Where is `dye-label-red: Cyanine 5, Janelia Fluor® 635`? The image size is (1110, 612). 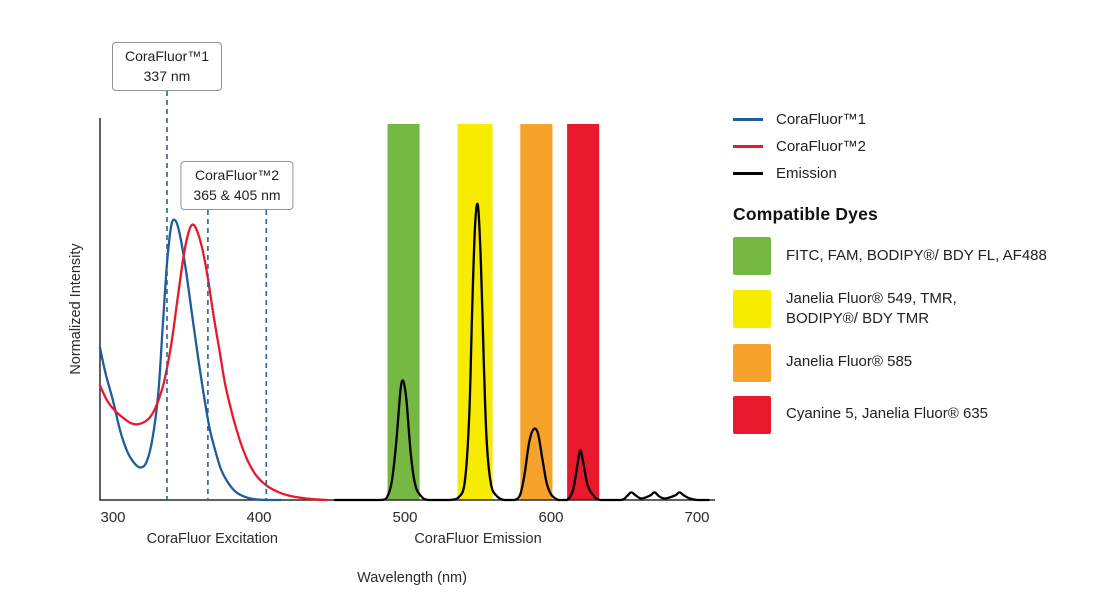
dye-label-red: Cyanine 5, Janelia Fluor® 635 is located at coordinates (887, 414).